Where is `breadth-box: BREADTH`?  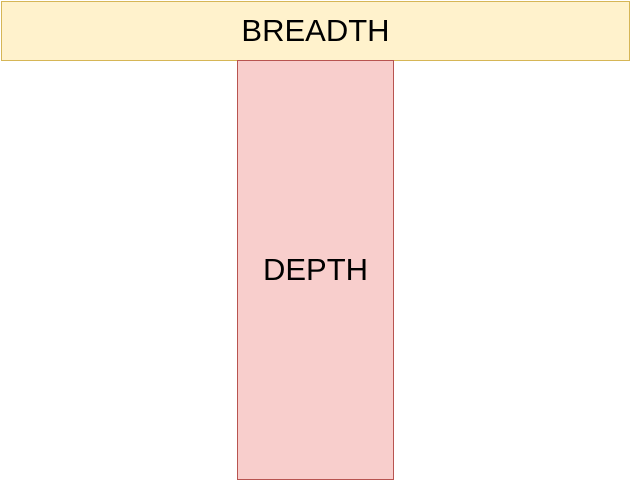 breadth-box: BREADTH is located at coordinates (315, 31).